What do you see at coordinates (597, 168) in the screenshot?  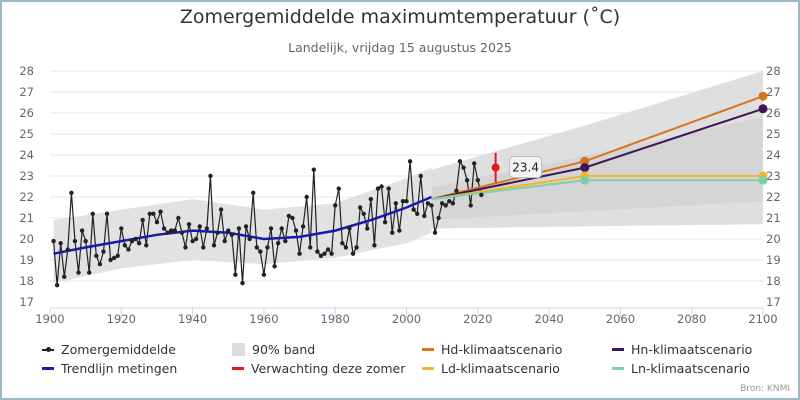 I see `band-scenario-inner` at bounding box center [597, 168].